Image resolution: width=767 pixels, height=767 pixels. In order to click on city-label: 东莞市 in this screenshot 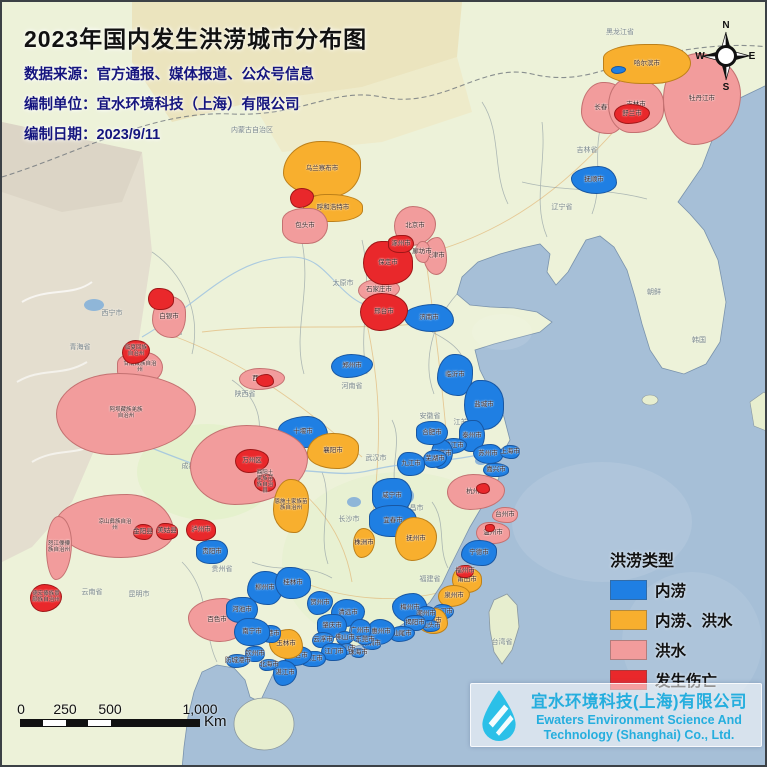, I will do `click(365, 639)`.